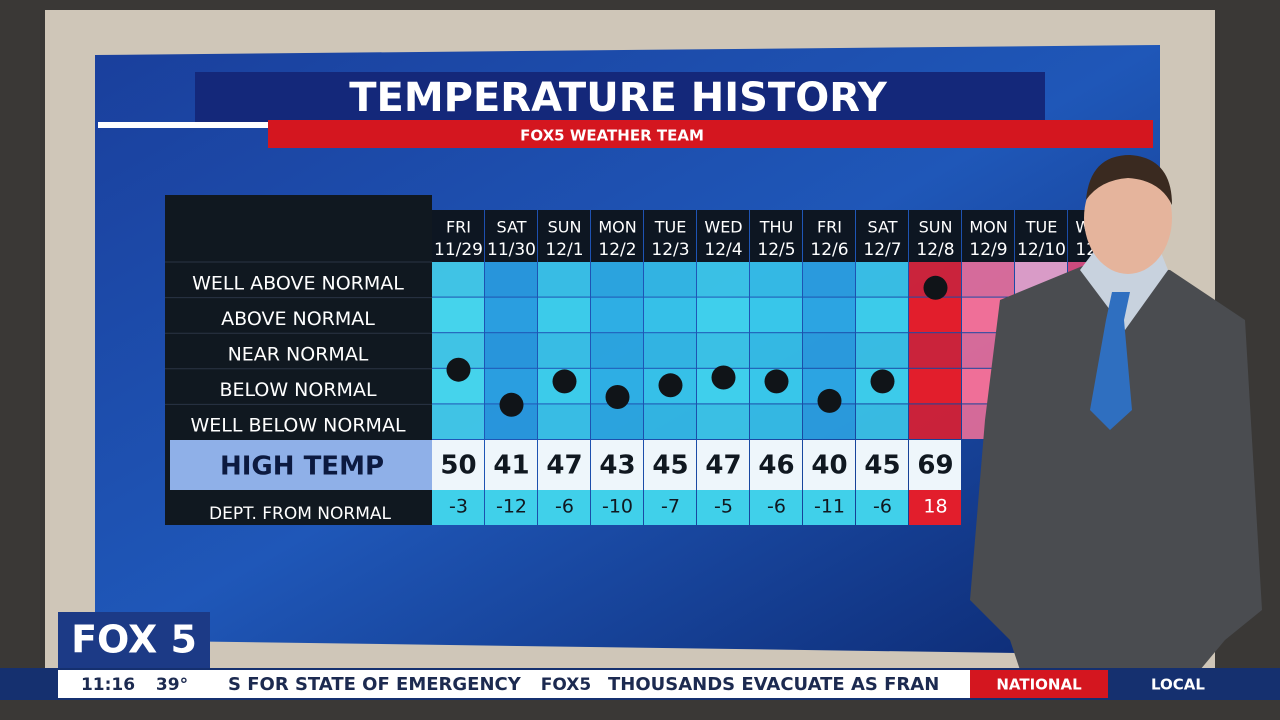 Image resolution: width=1280 pixels, height=720 pixels. Describe the element at coordinates (458, 466) in the screenshot. I see `high-temp: 50` at that location.